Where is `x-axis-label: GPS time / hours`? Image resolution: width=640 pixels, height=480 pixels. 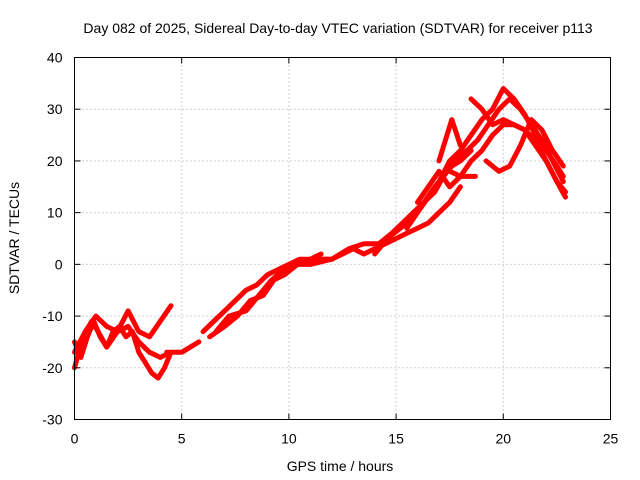
x-axis-label: GPS time / hours is located at coordinates (340, 466).